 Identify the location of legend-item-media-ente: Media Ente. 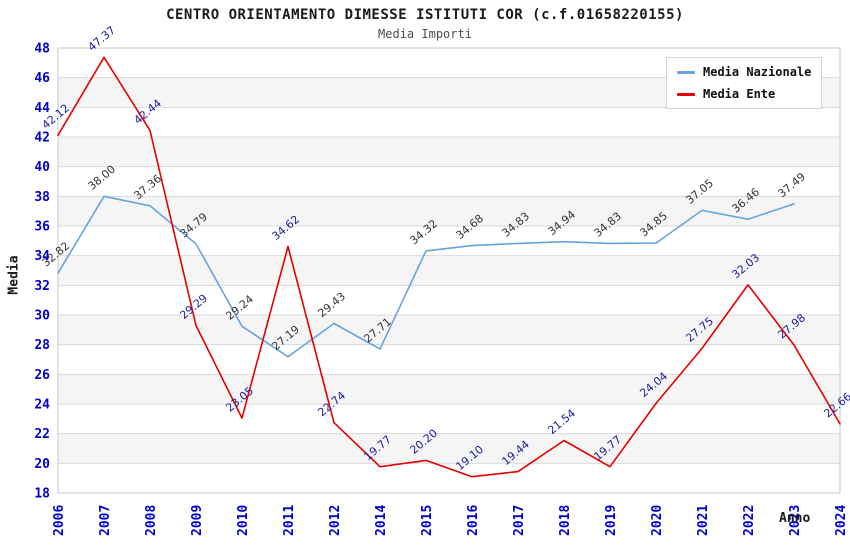
(744, 94).